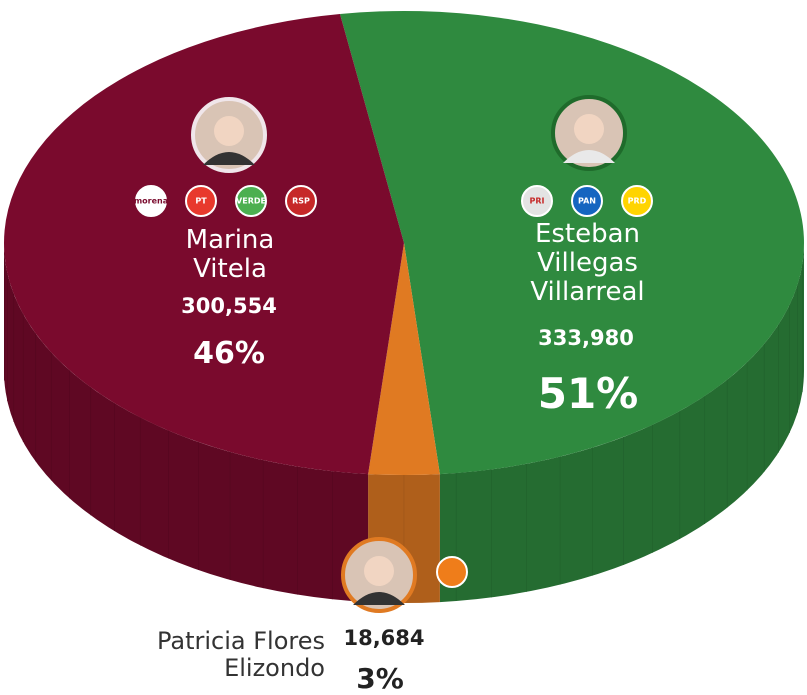 This screenshot has width=807, height=695. I want to click on party-logo, so click(452, 572).